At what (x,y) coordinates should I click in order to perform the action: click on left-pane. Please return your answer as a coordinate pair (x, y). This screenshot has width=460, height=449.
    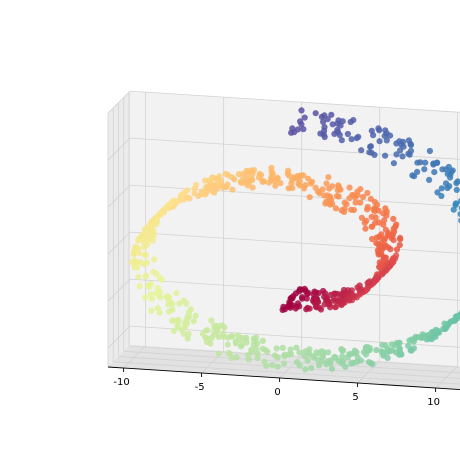
    Looking at the image, I should click on (119, 229).